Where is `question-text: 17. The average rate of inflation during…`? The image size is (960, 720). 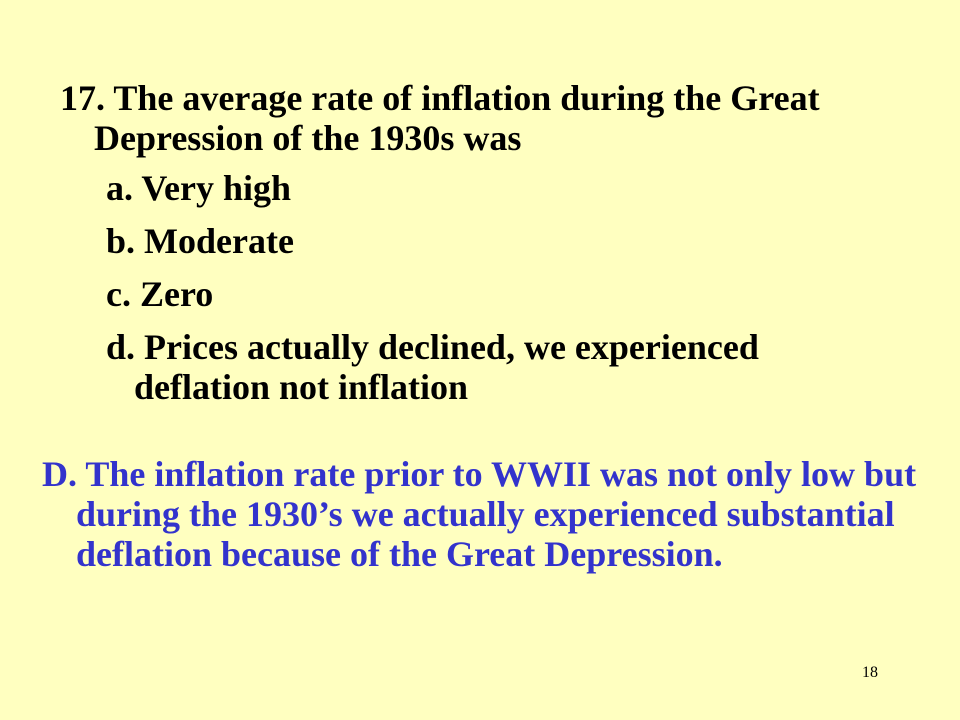
question-text: 17. The average rate of inflation during… is located at coordinates (440, 118).